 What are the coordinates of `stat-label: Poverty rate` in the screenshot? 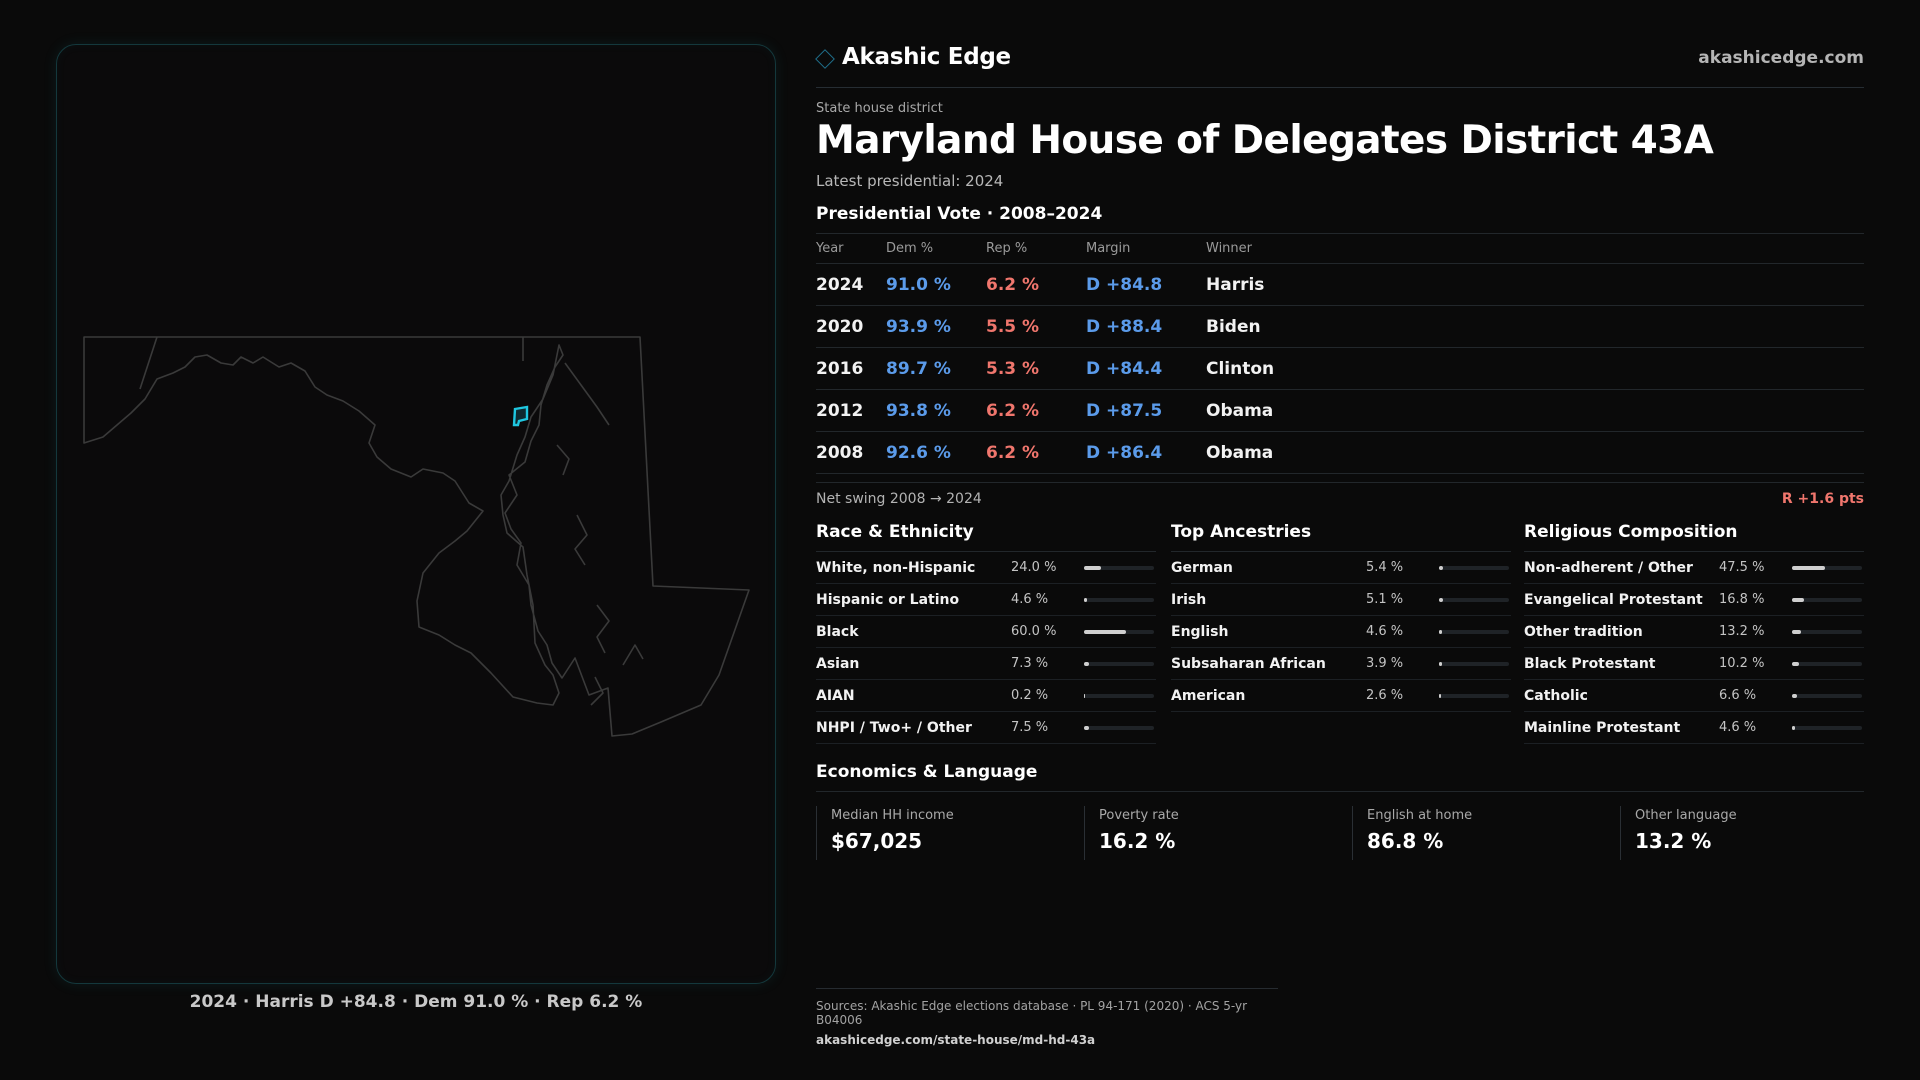 It's located at (1139, 815).